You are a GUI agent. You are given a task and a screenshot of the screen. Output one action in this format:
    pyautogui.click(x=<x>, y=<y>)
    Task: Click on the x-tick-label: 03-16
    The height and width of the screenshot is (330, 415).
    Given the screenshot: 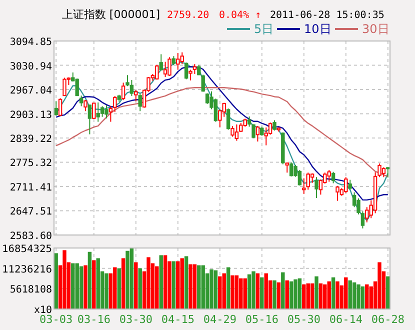 What is the action you would take?
    pyautogui.click(x=93, y=319)
    